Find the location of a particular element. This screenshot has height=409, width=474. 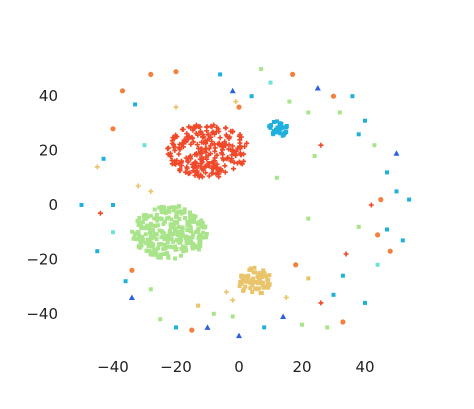

y-tick-label: −20 is located at coordinates (42, 259).